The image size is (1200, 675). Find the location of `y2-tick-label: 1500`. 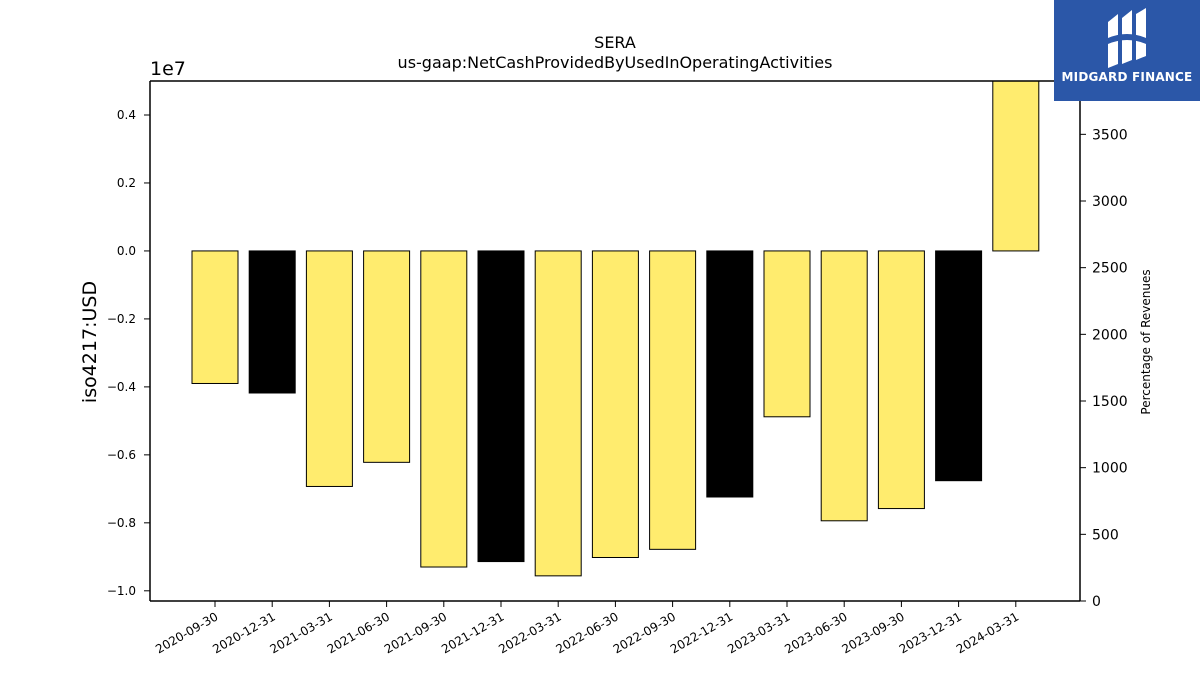

y2-tick-label: 1500 is located at coordinates (1110, 402).